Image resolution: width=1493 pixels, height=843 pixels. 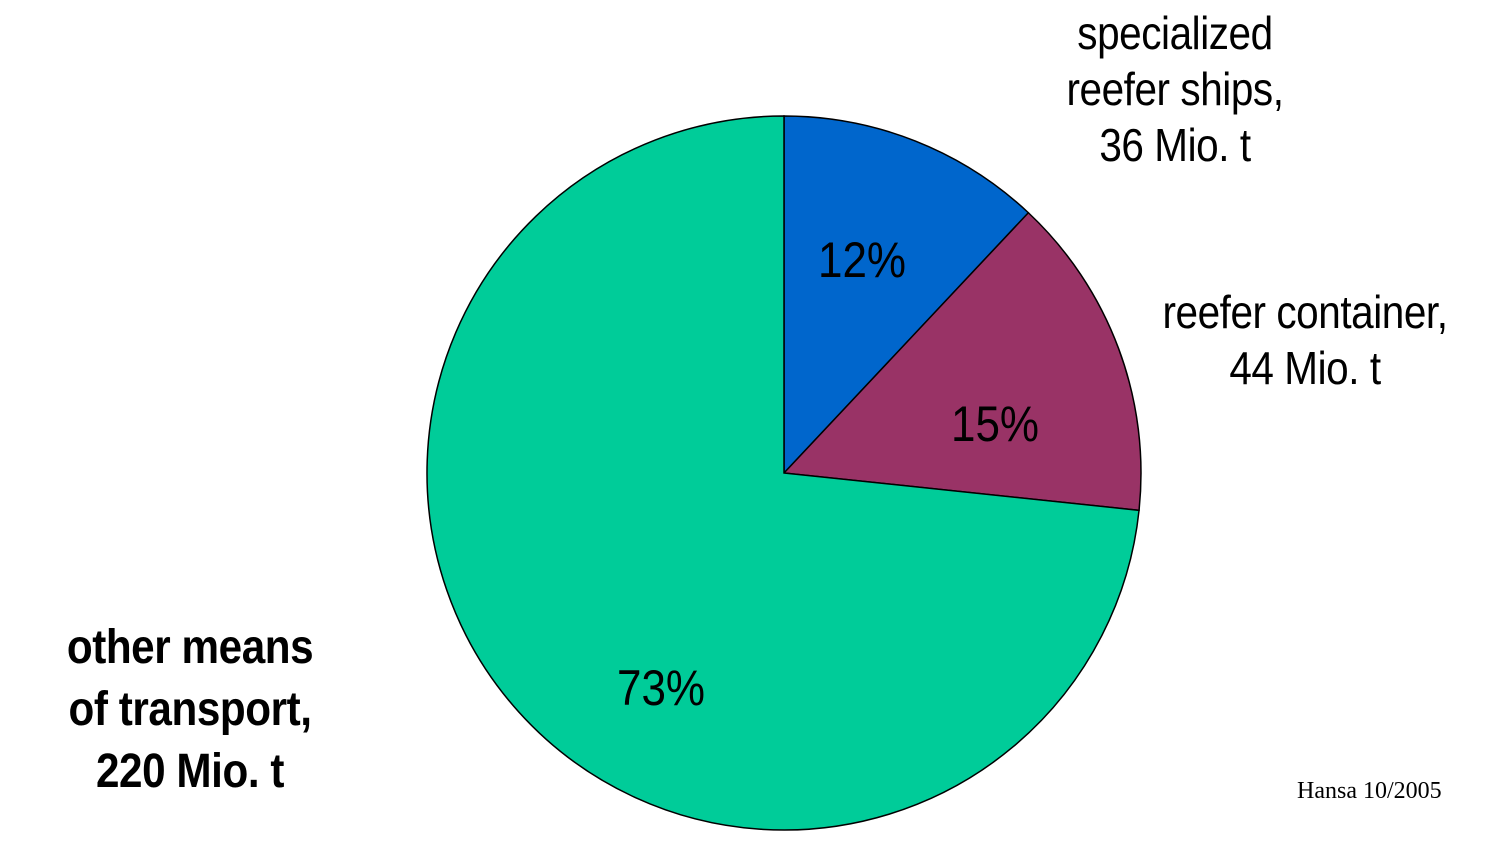 I want to click on label-container-line-1: reefer container,, so click(x=1305, y=312).